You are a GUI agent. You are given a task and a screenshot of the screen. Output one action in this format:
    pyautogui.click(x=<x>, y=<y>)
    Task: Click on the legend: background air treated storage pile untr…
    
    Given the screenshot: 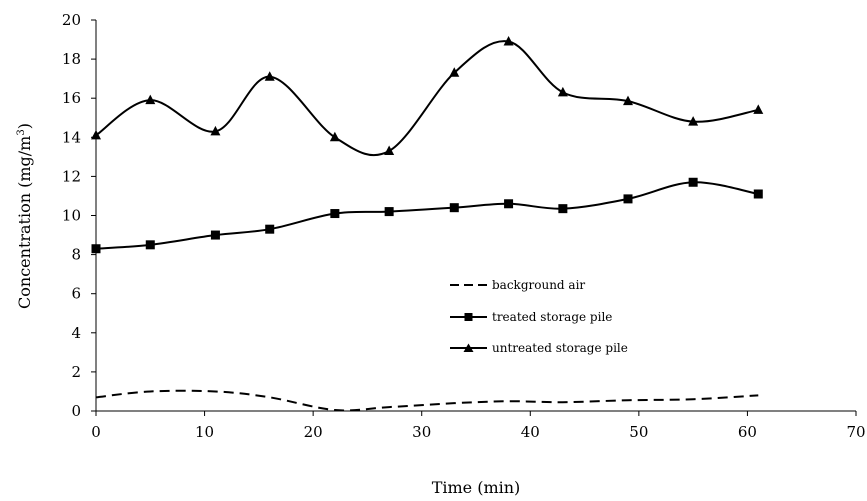 What is the action you would take?
    pyautogui.click(x=539, y=316)
    